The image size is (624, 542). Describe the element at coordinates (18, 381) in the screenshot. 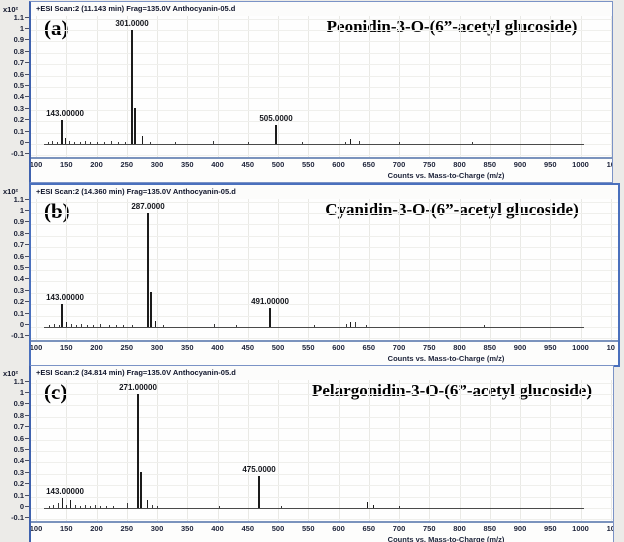

I see `y-tick-label: 1.1` at that location.